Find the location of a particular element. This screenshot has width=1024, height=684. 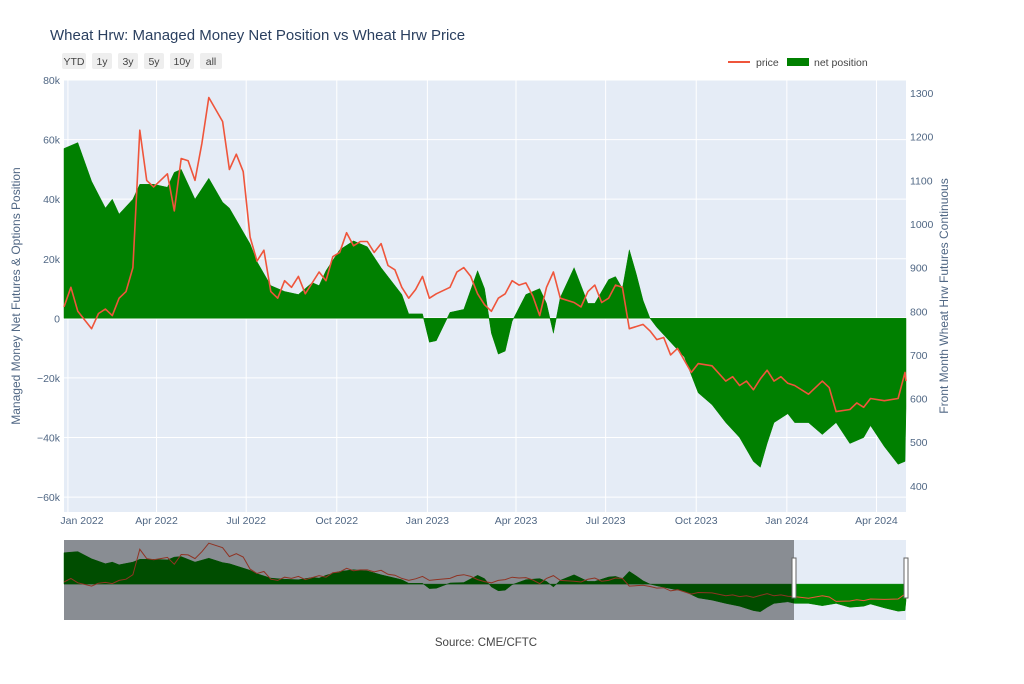

x-tick-label: Oct 2023 is located at coordinates (696, 521).